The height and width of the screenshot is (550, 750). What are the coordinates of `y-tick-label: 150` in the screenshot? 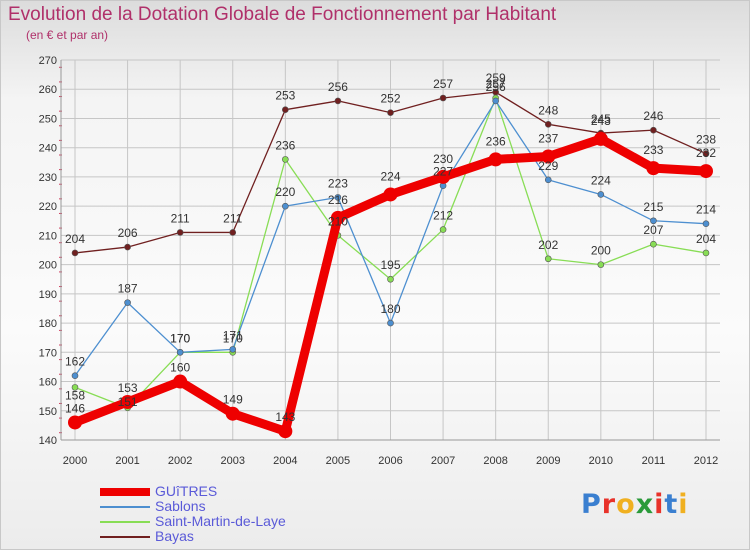 It's located at (48, 412).